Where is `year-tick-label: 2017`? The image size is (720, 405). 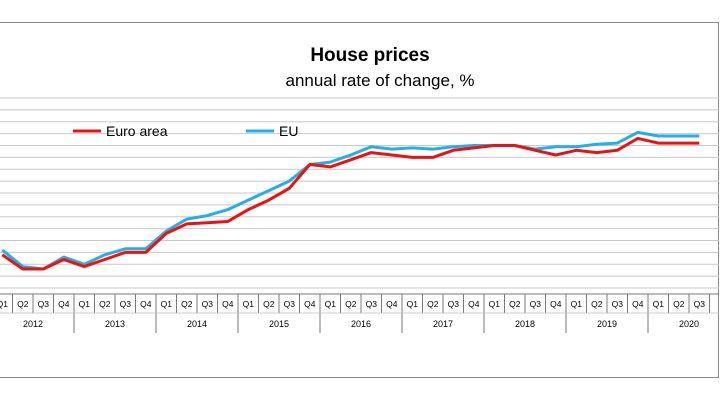
year-tick-label: 2017 is located at coordinates (443, 324).